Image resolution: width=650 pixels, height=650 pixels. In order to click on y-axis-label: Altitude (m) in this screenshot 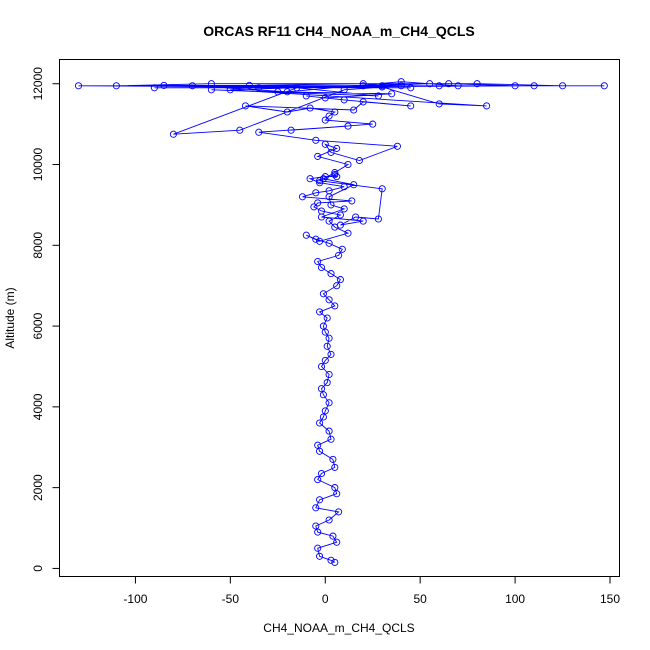, I will do `click(10, 317)`.